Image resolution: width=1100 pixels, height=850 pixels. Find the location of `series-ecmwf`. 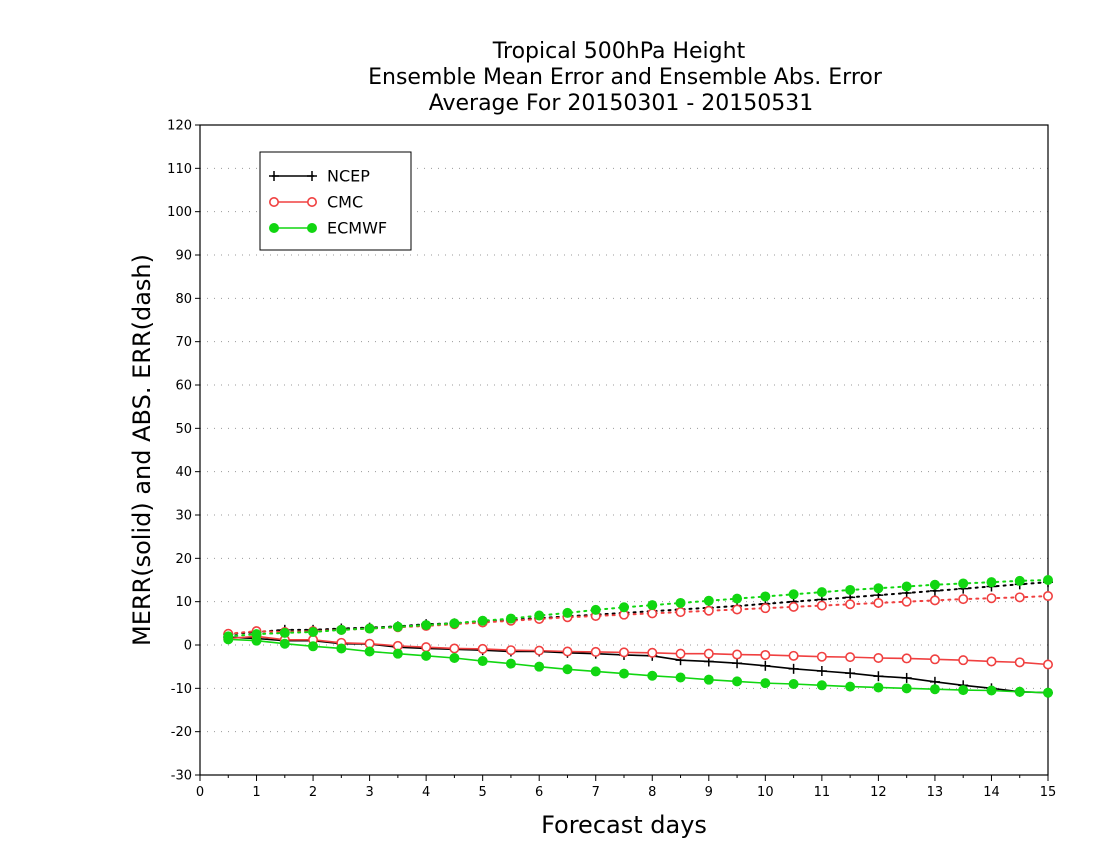

series-ecmwf is located at coordinates (638, 636).